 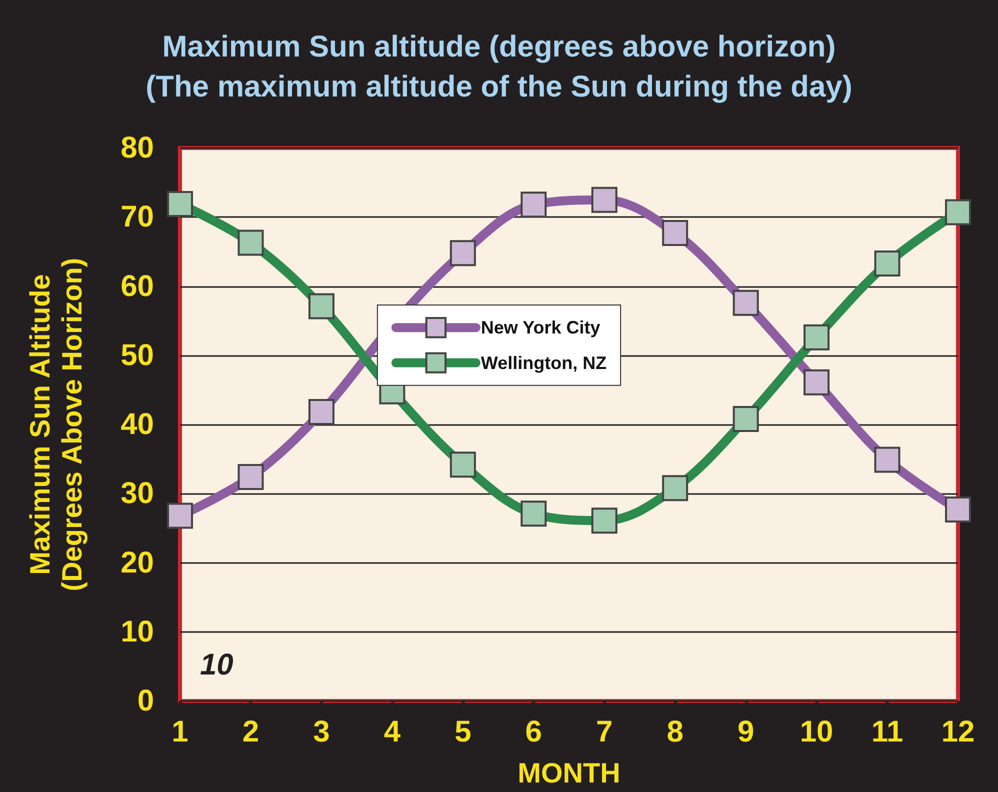 I want to click on y-tick-label: 40, so click(x=137, y=424).